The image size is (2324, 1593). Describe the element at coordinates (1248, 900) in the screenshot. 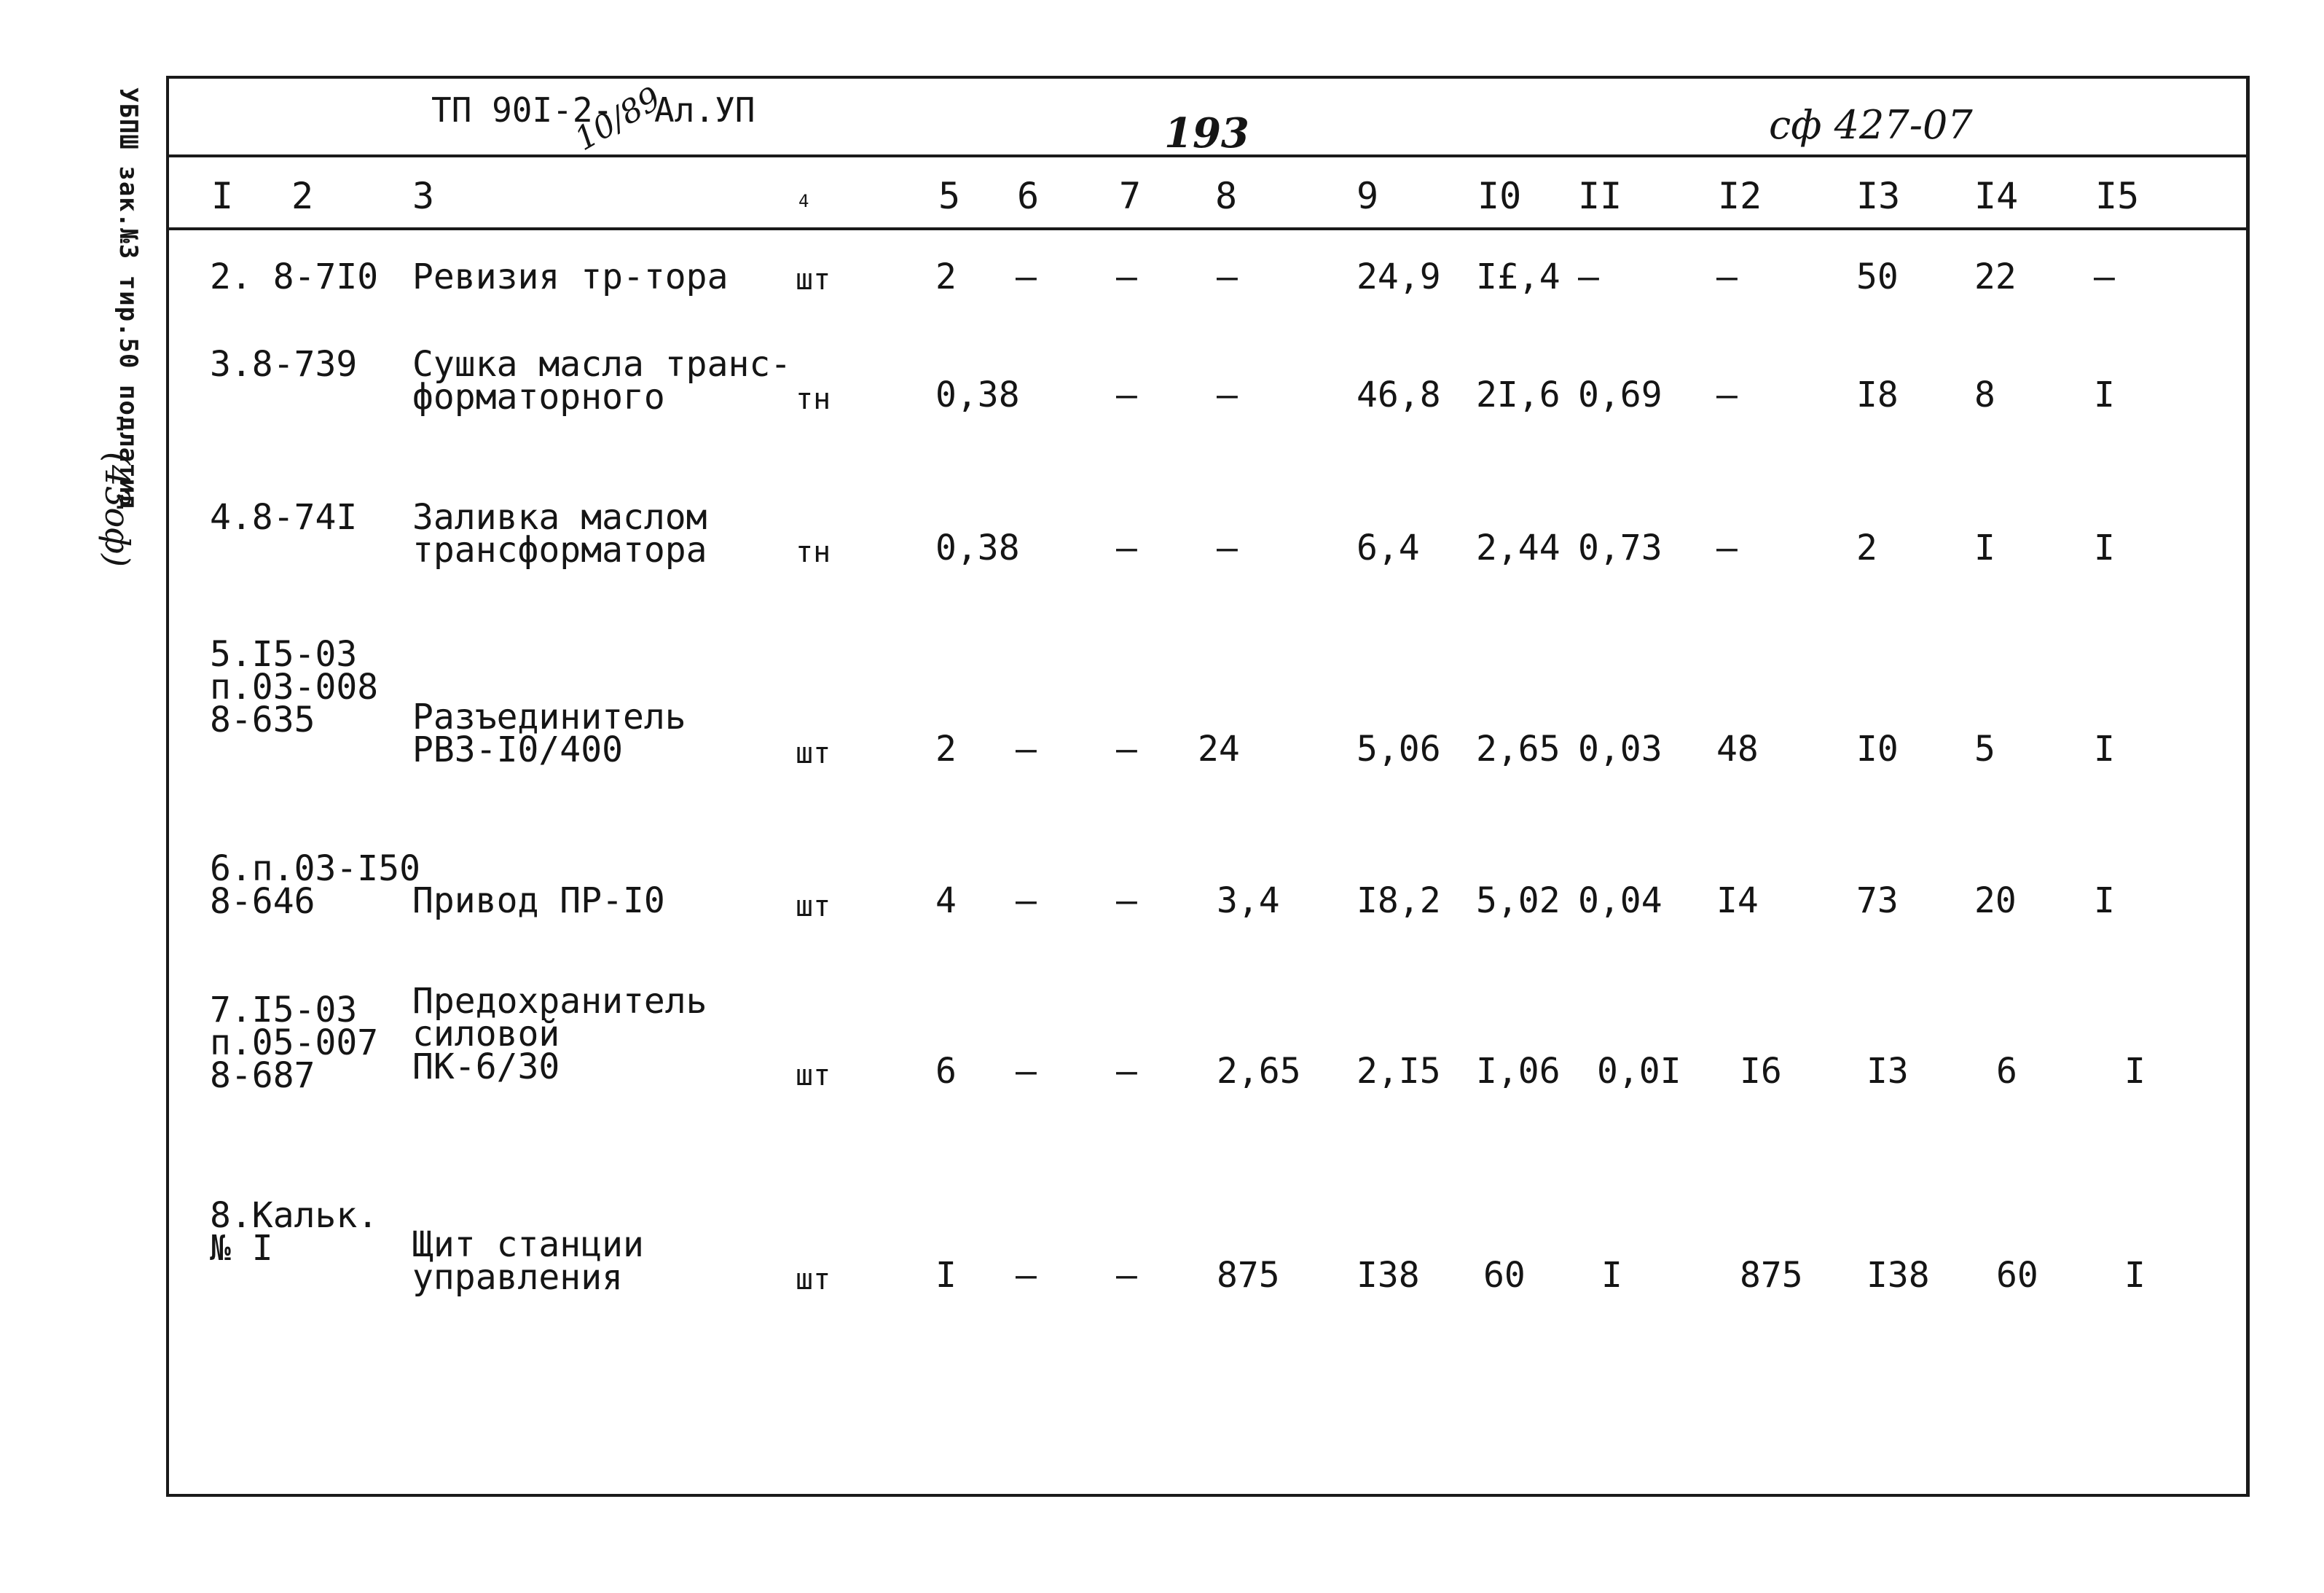

I see `cell-col8: 3,4` at that location.